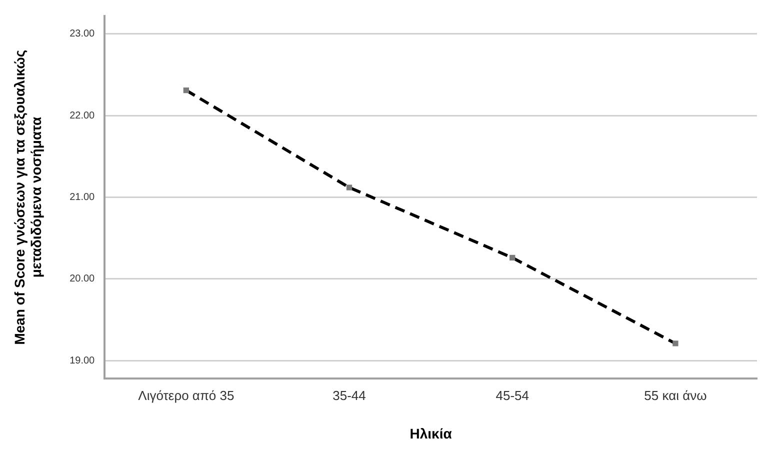  I want to click on y-tick-label: 23.00, so click(83, 34).